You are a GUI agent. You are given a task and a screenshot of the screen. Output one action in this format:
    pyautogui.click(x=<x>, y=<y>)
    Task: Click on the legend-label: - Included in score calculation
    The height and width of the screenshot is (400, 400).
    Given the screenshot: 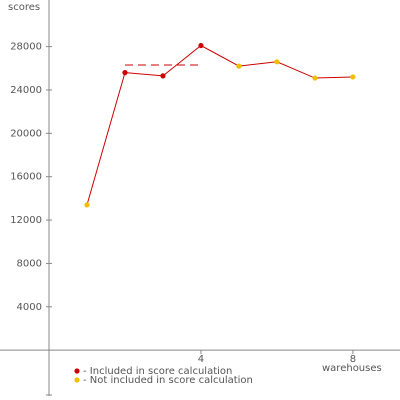 What is the action you would take?
    pyautogui.click(x=157, y=371)
    